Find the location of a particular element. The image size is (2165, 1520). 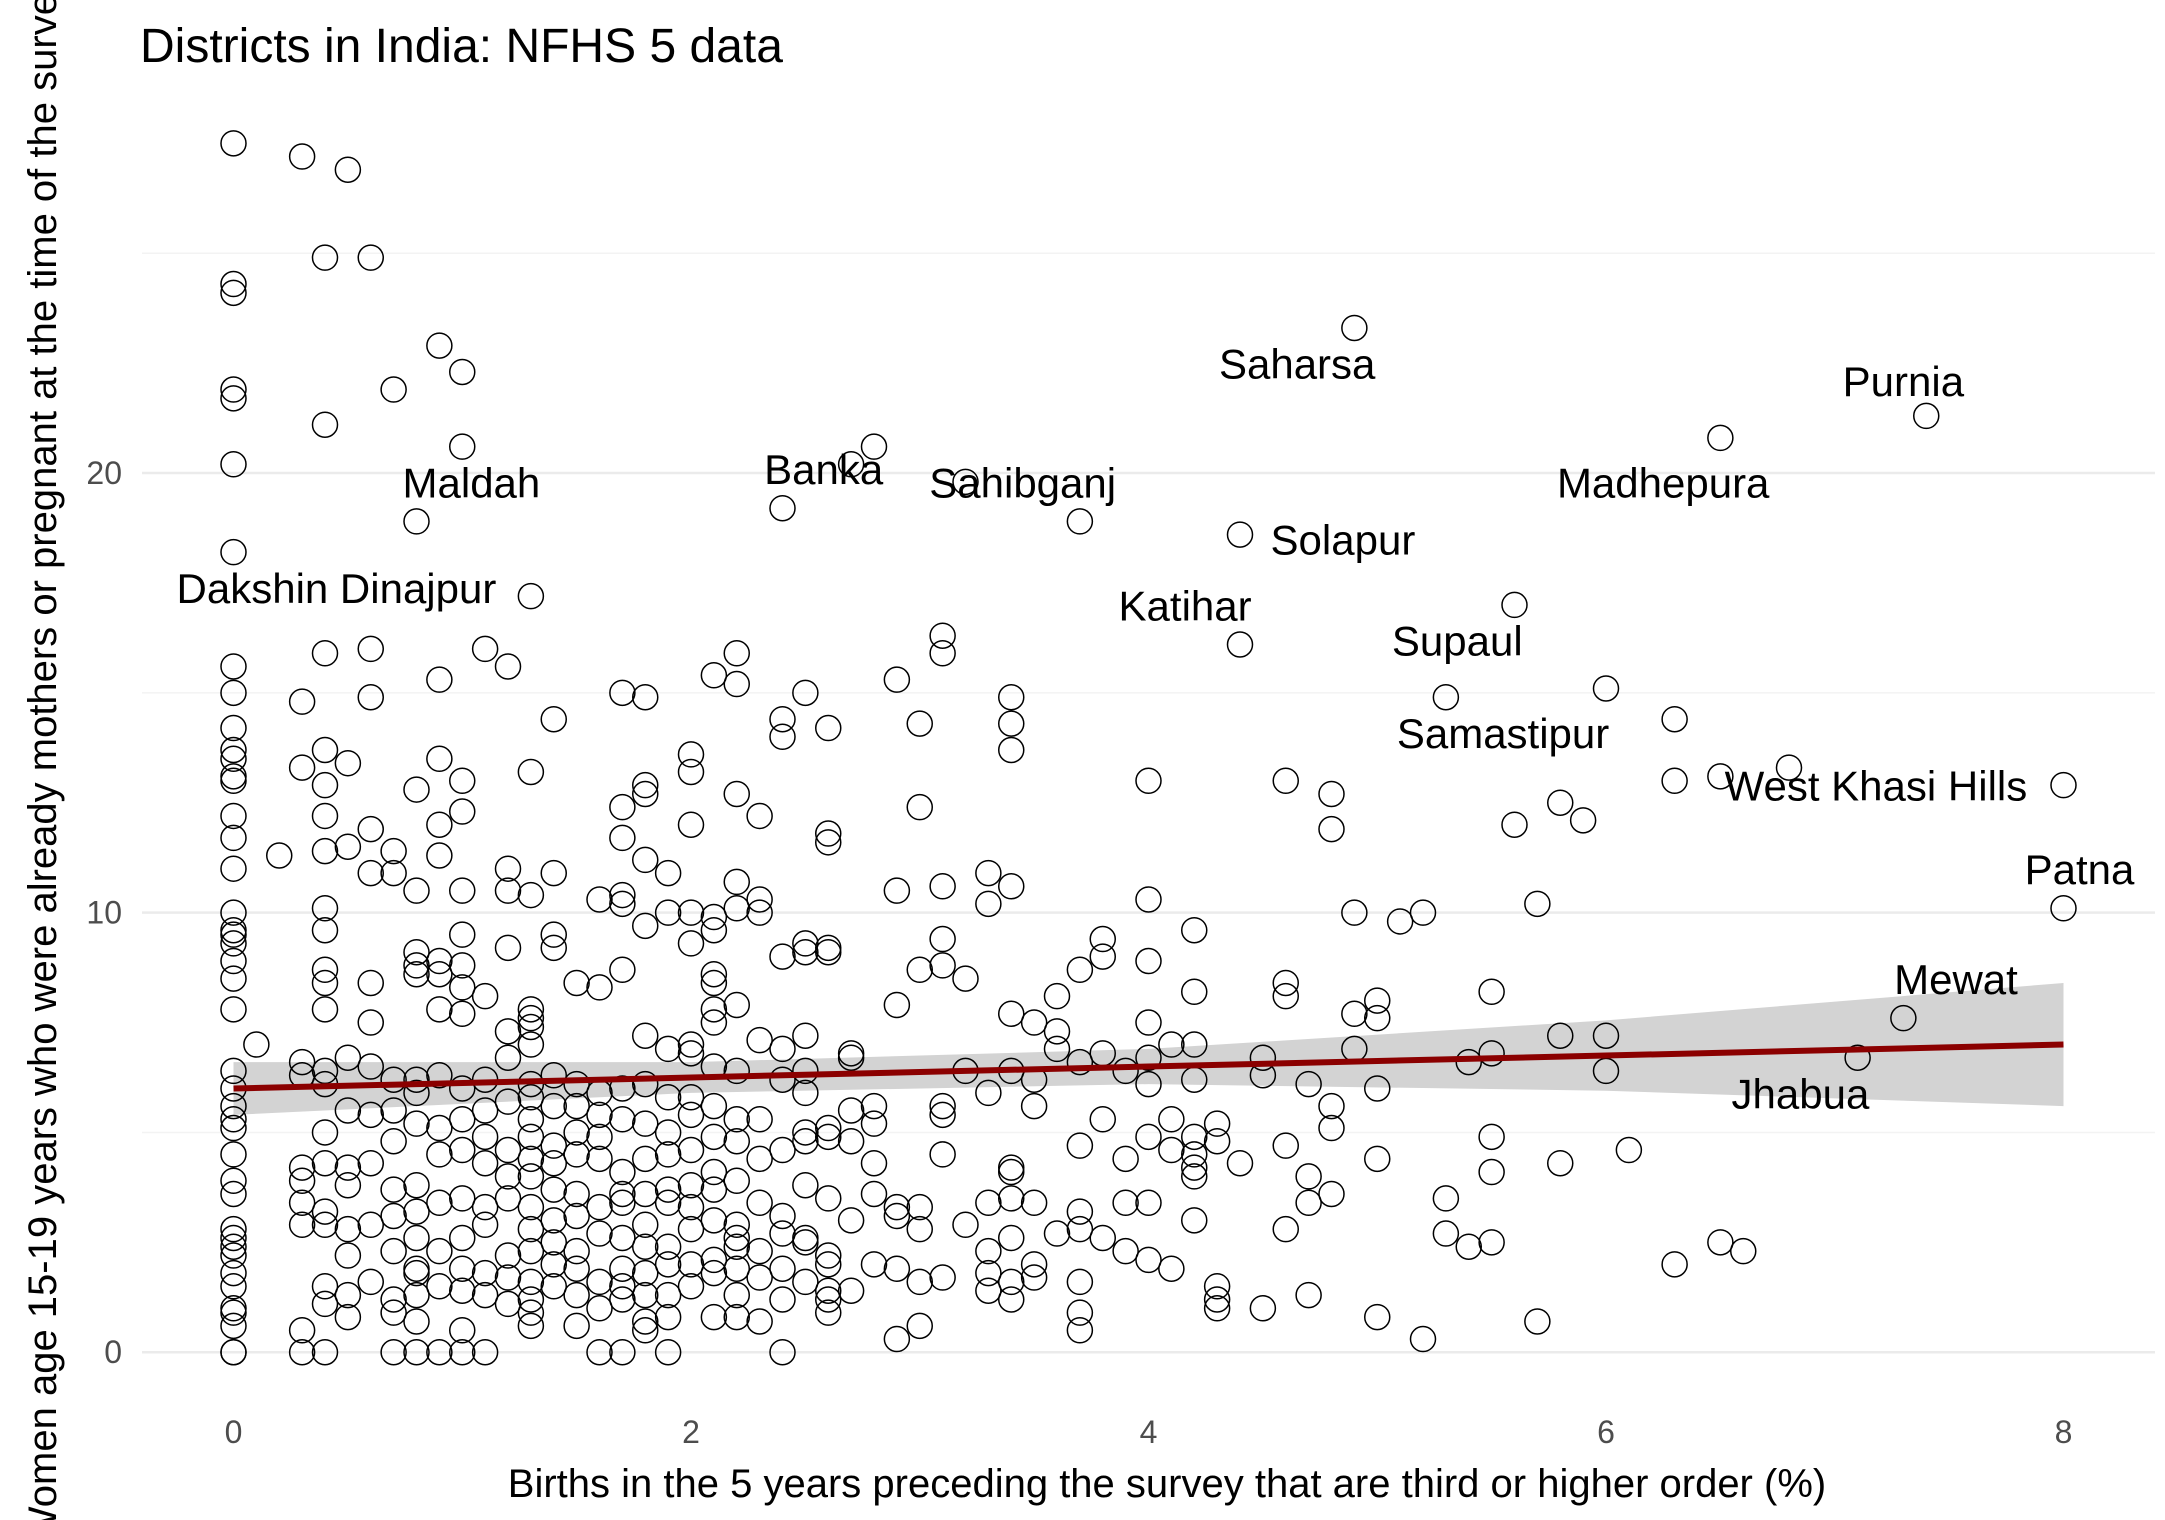

annotation-label: Madhepura is located at coordinates (1663, 482).